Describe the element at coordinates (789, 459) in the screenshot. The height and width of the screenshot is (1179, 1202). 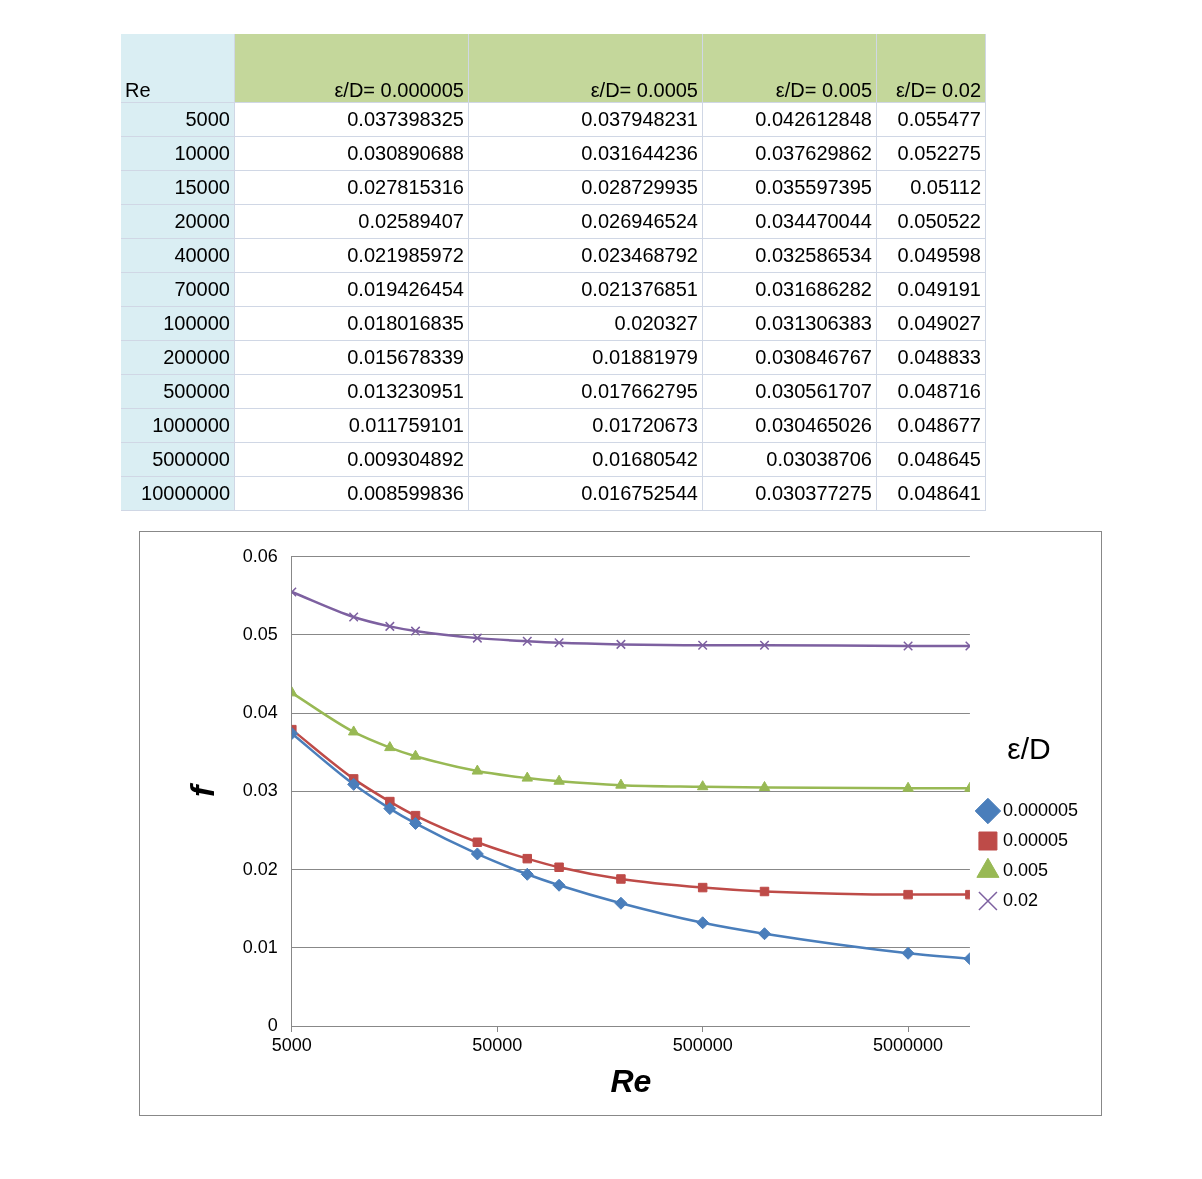
I see `data-label: 0.03038706` at that location.